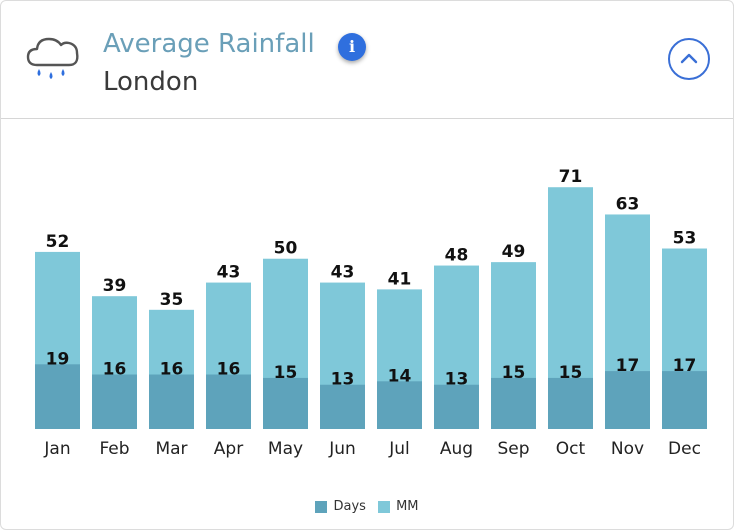 The height and width of the screenshot is (530, 734). Describe the element at coordinates (151, 82) in the screenshot. I see `location-subtitle: London` at that location.